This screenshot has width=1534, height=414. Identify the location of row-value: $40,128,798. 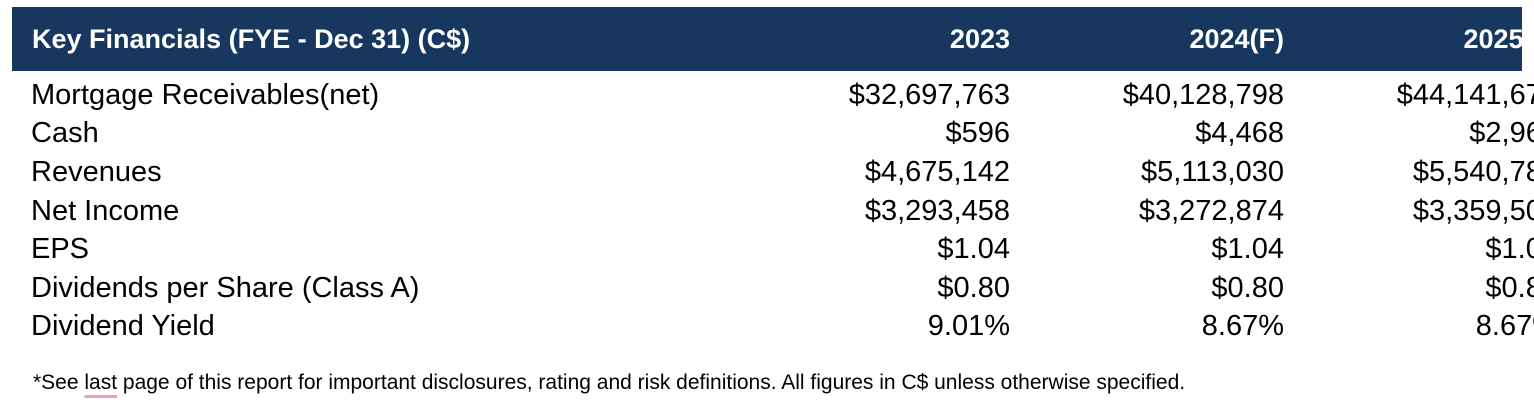
(1203, 94).